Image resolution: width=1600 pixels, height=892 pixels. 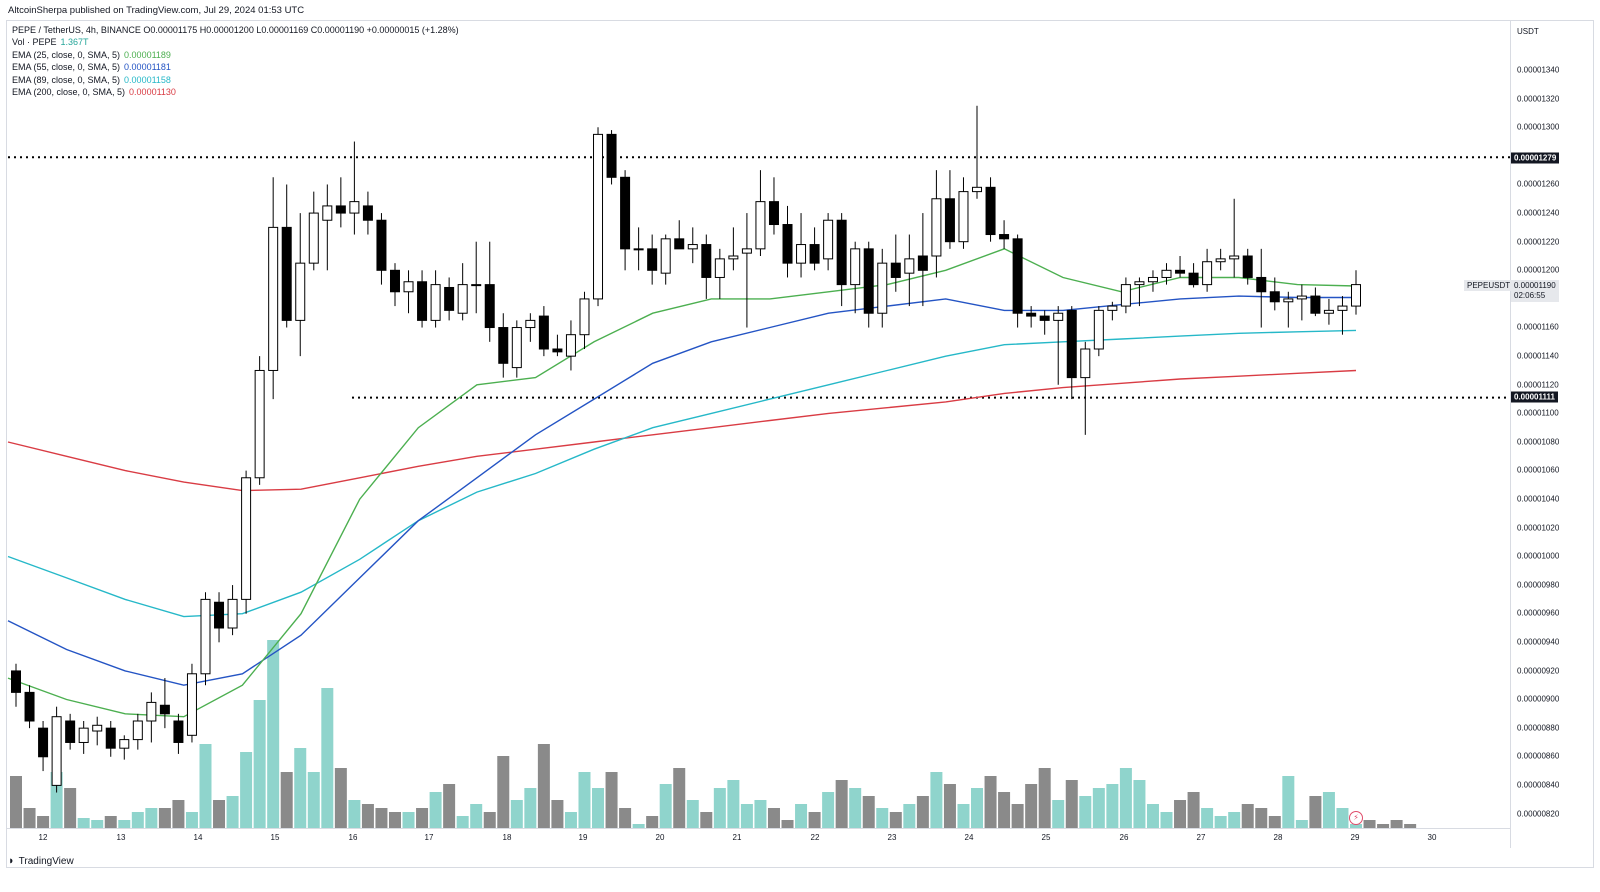 I want to click on time-tick-label: 26, so click(x=1124, y=837).